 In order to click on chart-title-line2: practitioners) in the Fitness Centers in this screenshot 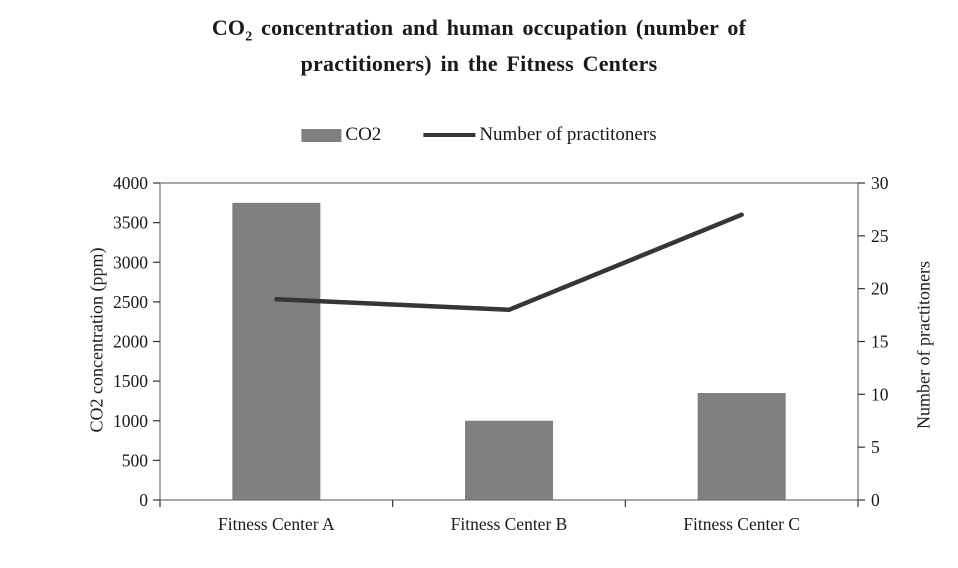, I will do `click(479, 63)`.